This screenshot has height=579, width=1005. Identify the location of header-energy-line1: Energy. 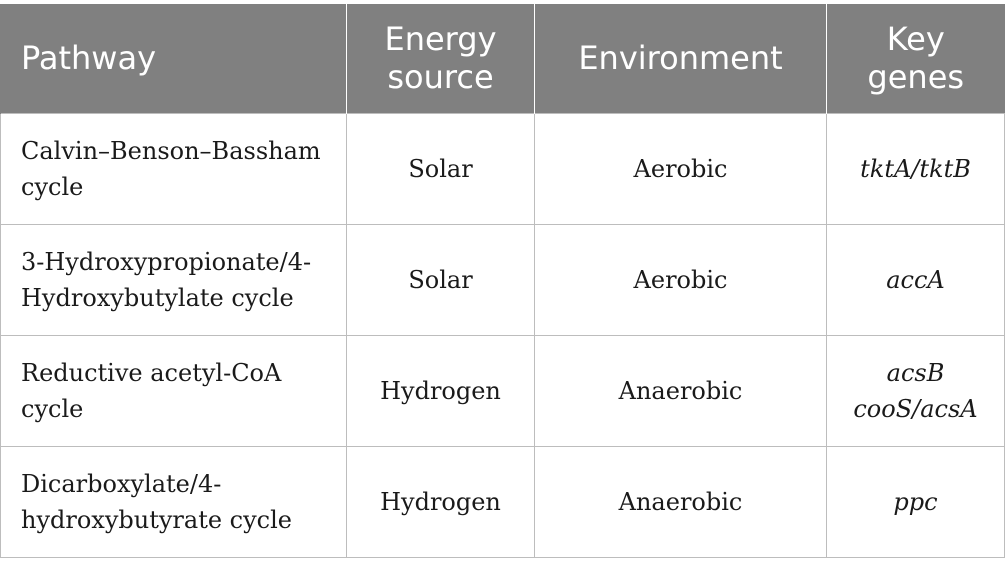
(440, 39).